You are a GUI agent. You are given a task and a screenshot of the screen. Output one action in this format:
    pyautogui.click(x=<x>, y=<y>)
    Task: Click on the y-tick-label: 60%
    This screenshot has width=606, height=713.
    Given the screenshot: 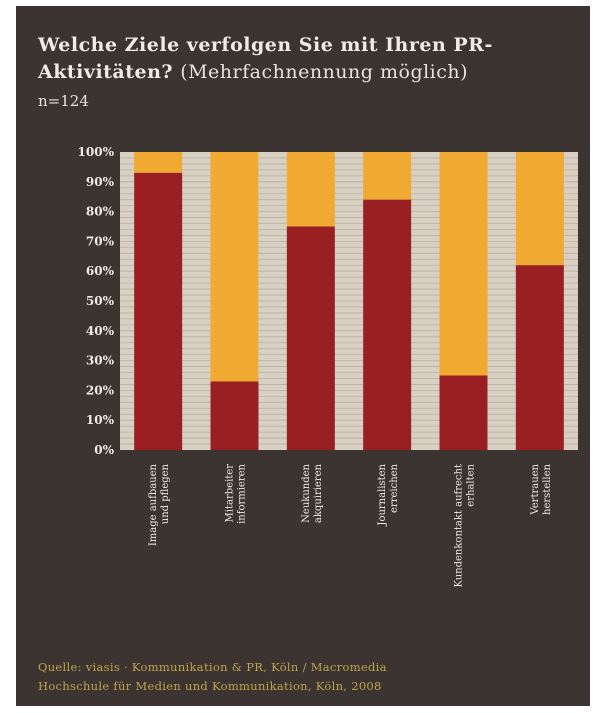 What is the action you would take?
    pyautogui.click(x=100, y=271)
    